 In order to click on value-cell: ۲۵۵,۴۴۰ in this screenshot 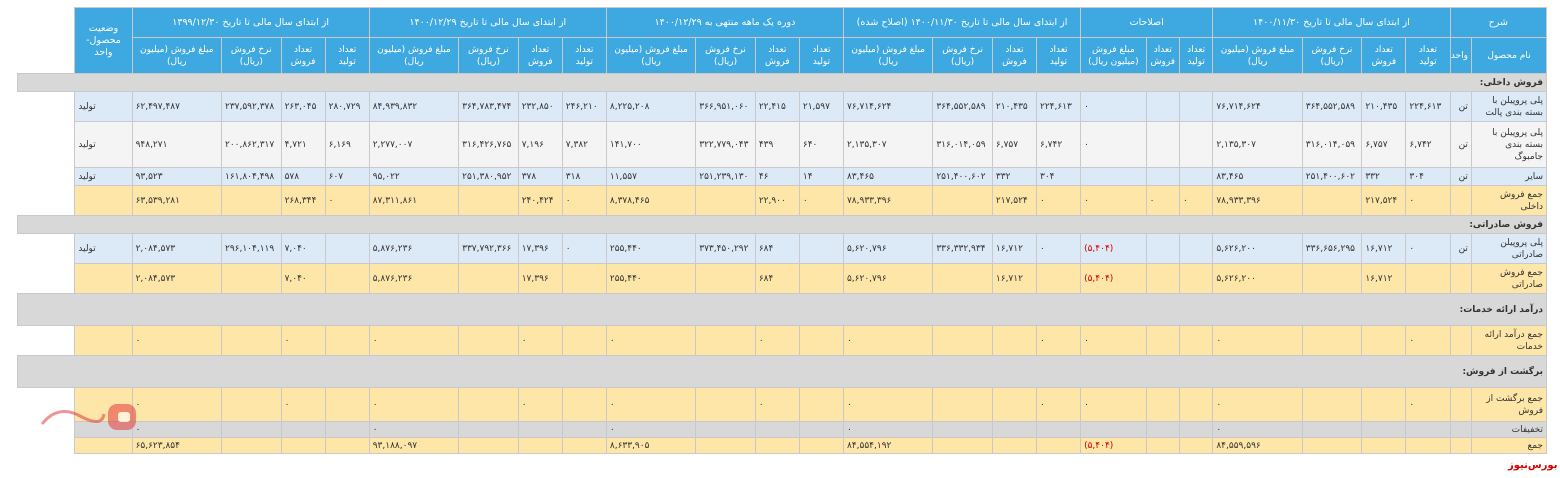, I will do `click(651, 248)`.